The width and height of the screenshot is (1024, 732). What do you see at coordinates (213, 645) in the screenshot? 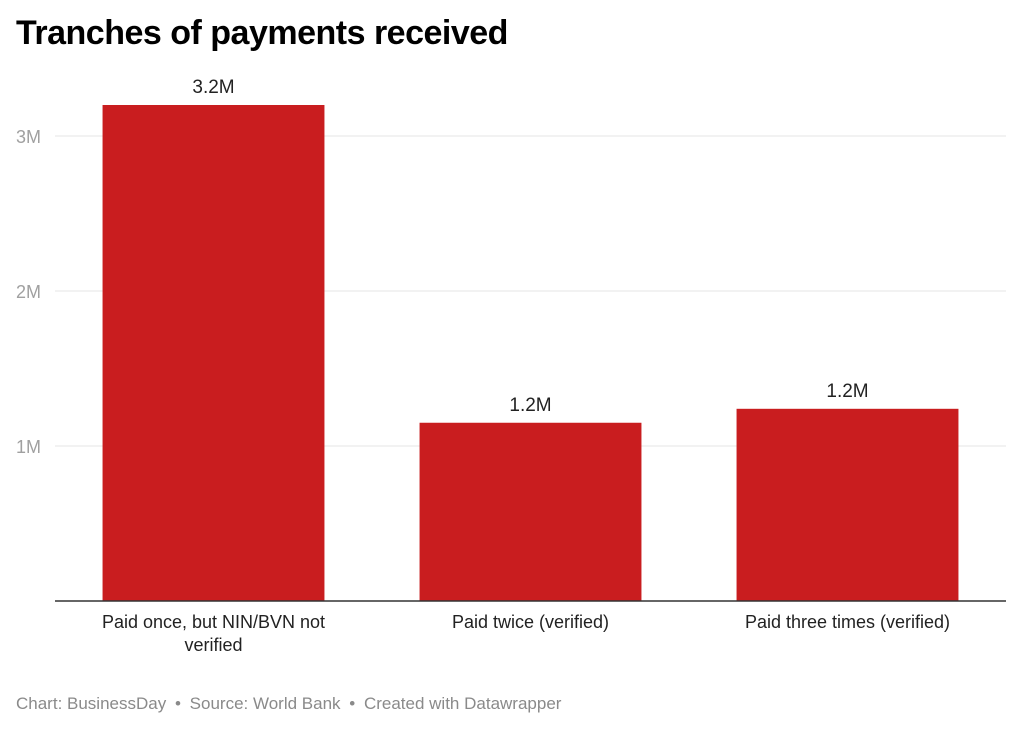
I see `x-tick-label: verified` at bounding box center [213, 645].